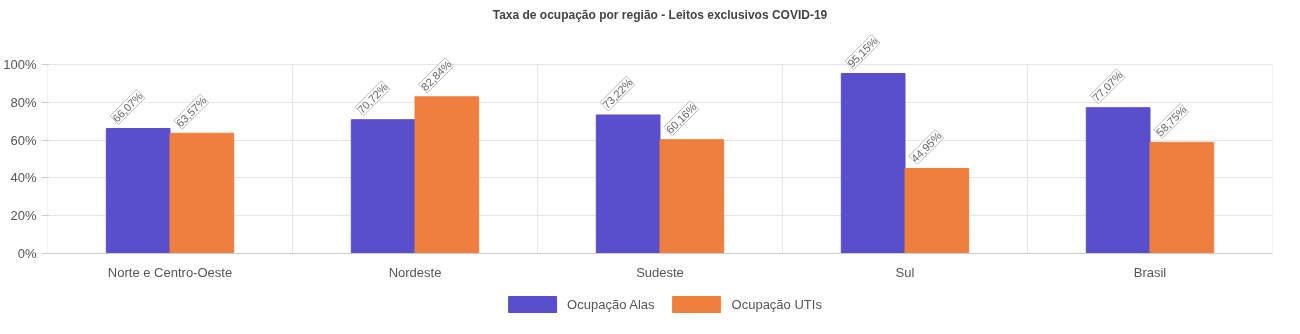 The image size is (1300, 334). Describe the element at coordinates (23, 216) in the screenshot. I see `y-tick-label: 20%` at that location.